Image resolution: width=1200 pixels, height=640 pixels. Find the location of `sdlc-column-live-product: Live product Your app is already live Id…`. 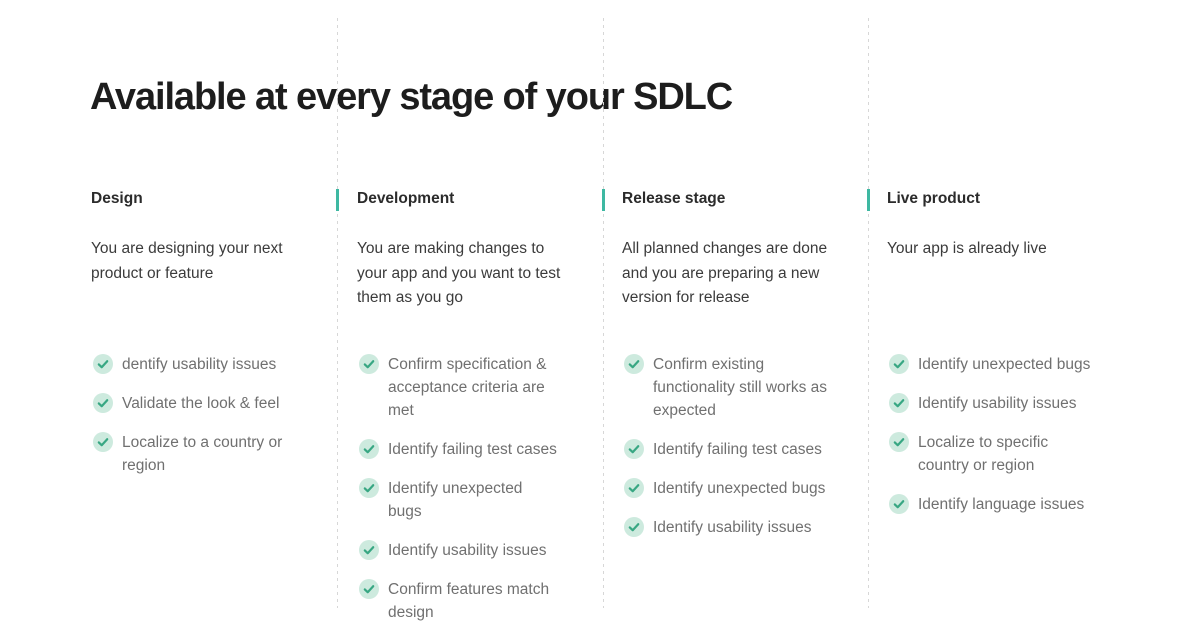

sdlc-column-live-product: Live product Your app is already live Id… is located at coordinates (1012, 400).